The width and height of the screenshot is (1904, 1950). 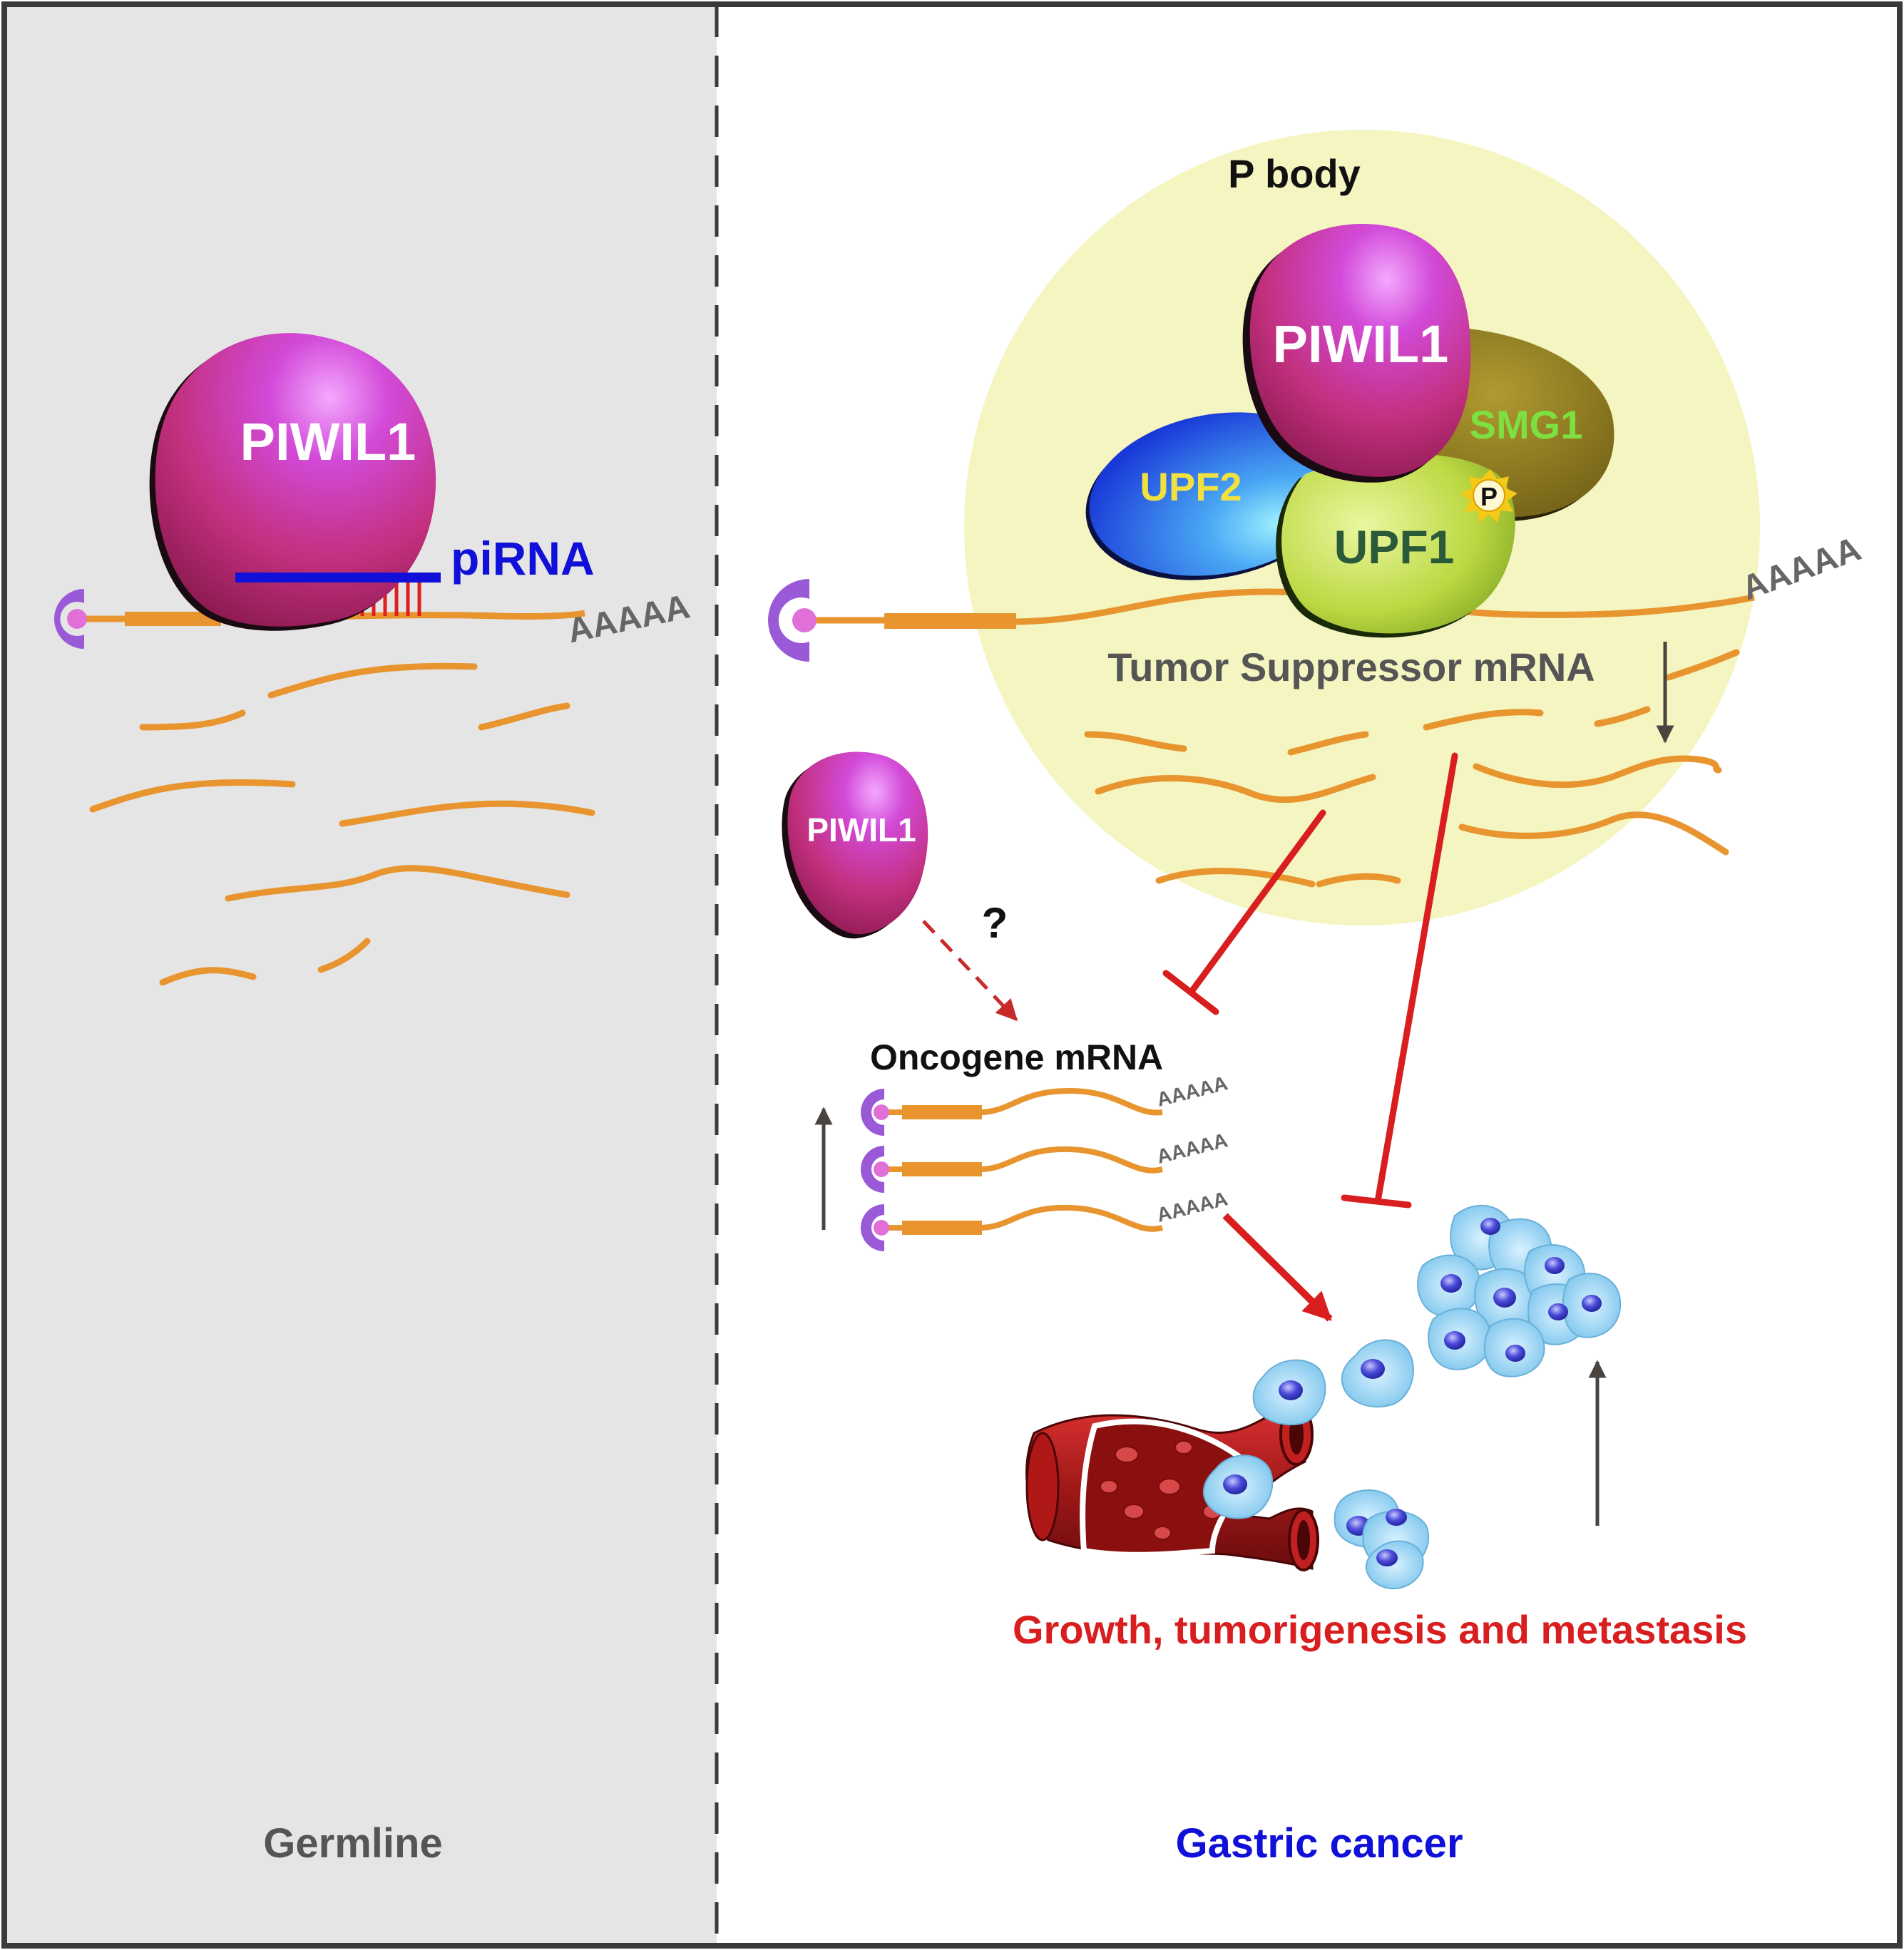 I want to click on free-piwil1: PIWIL1, so click(x=855, y=845).